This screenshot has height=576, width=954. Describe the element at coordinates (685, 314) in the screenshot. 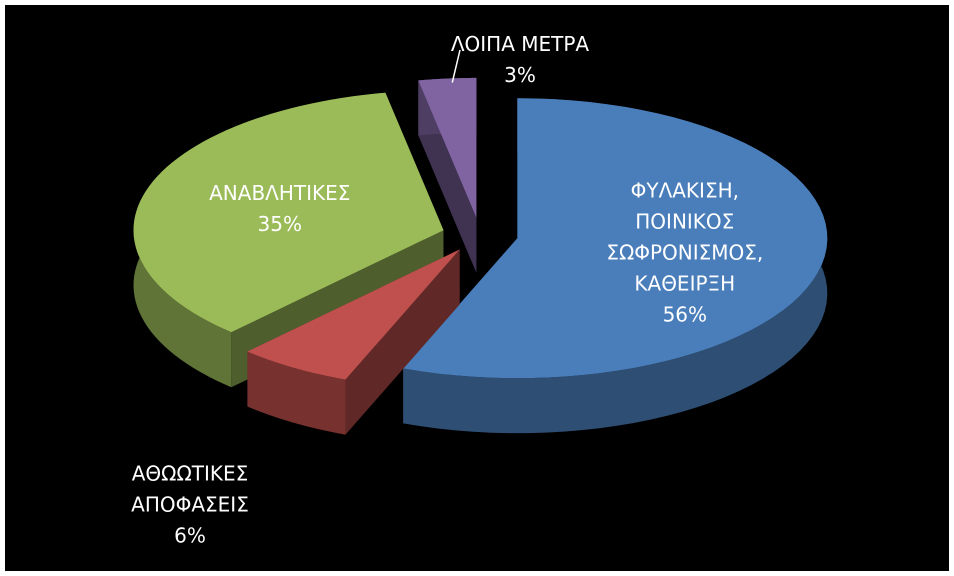

I see `value-label: 56%` at that location.